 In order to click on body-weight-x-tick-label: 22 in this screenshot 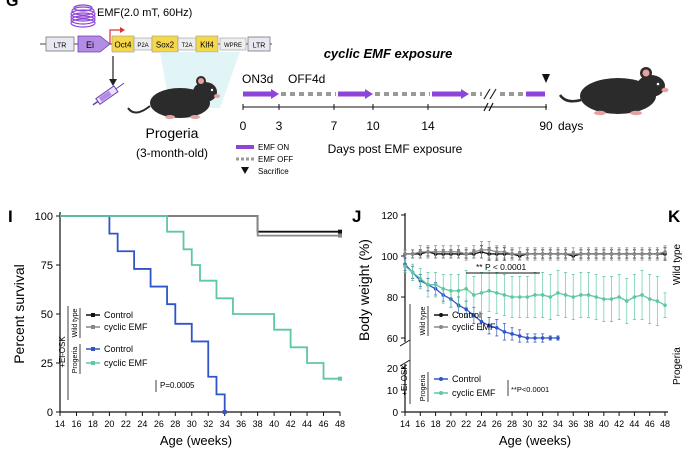, I will do `click(466, 424)`.